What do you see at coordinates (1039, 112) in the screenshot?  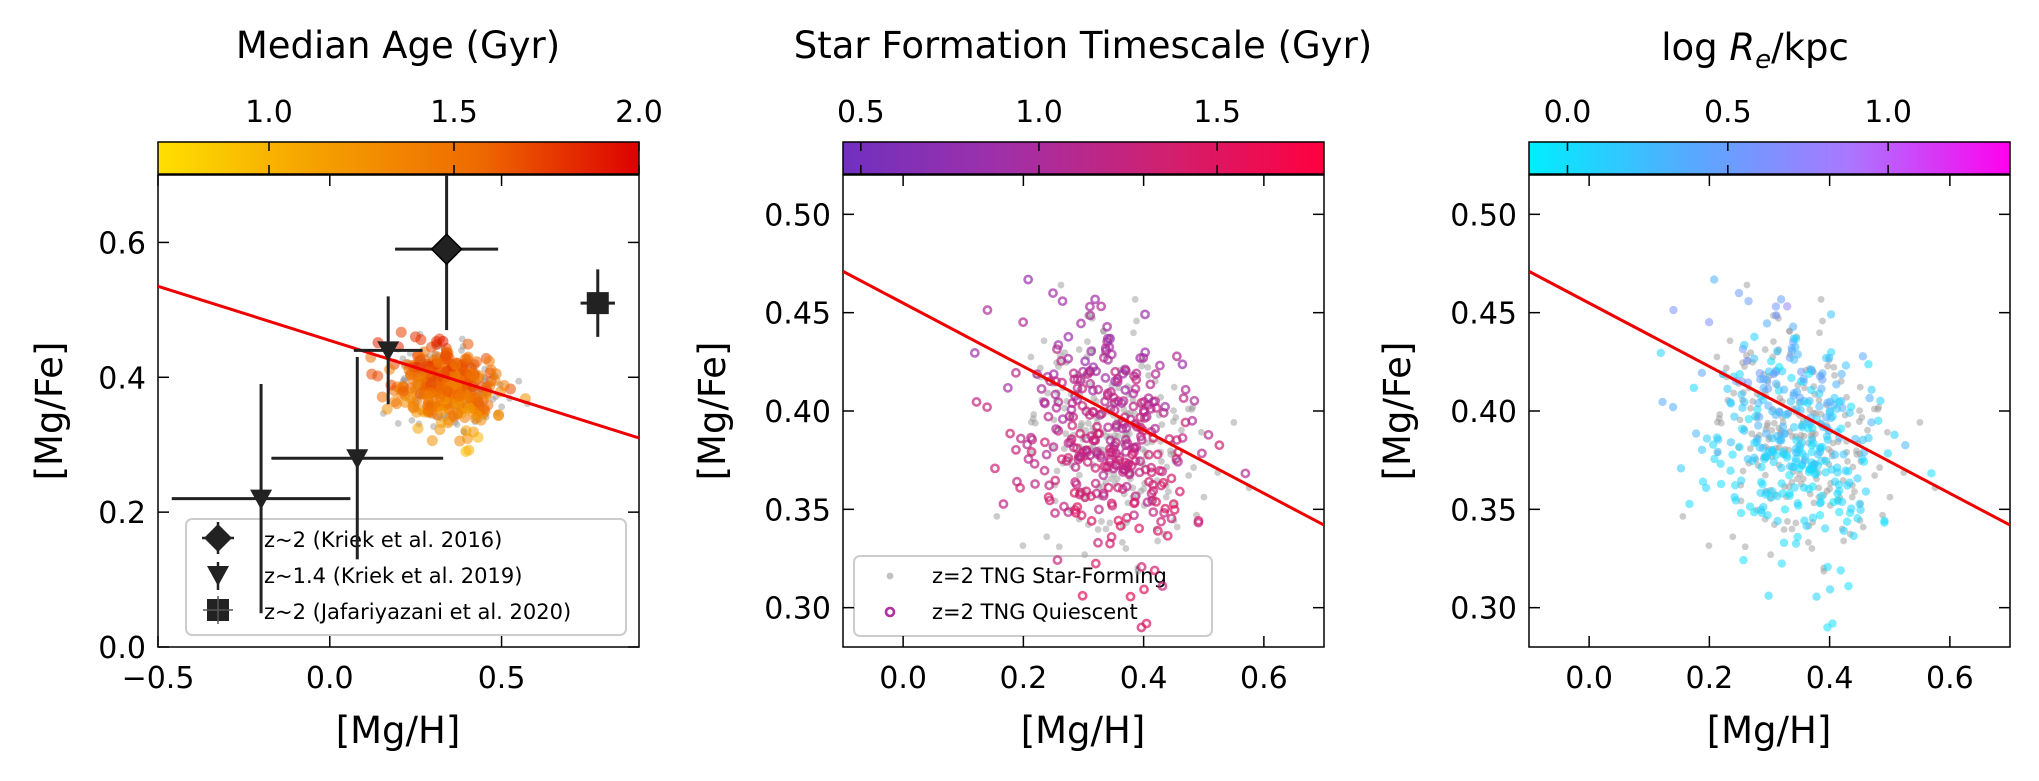 I see `colorbar-tick-label: 1.0` at bounding box center [1039, 112].